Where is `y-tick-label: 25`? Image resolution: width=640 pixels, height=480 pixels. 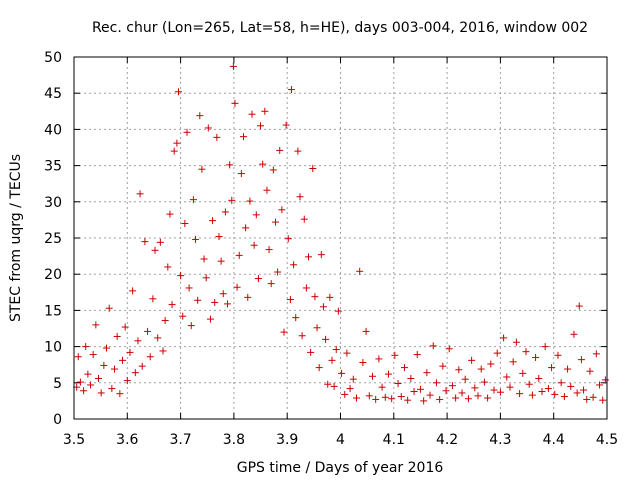 y-tick-label: 25 is located at coordinates (53, 239).